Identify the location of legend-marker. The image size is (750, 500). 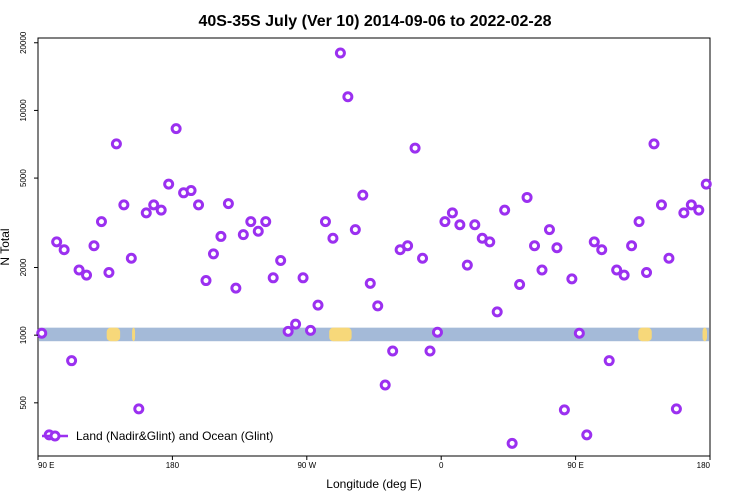
(55, 436).